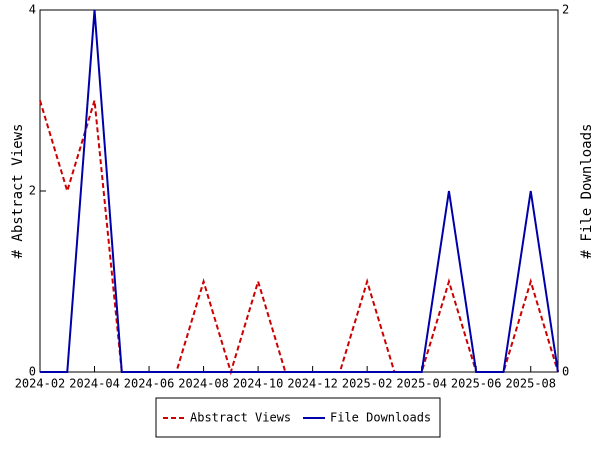 The width and height of the screenshot is (600, 450). What do you see at coordinates (565, 10) in the screenshot?
I see `y2-tick-label: 2` at bounding box center [565, 10].